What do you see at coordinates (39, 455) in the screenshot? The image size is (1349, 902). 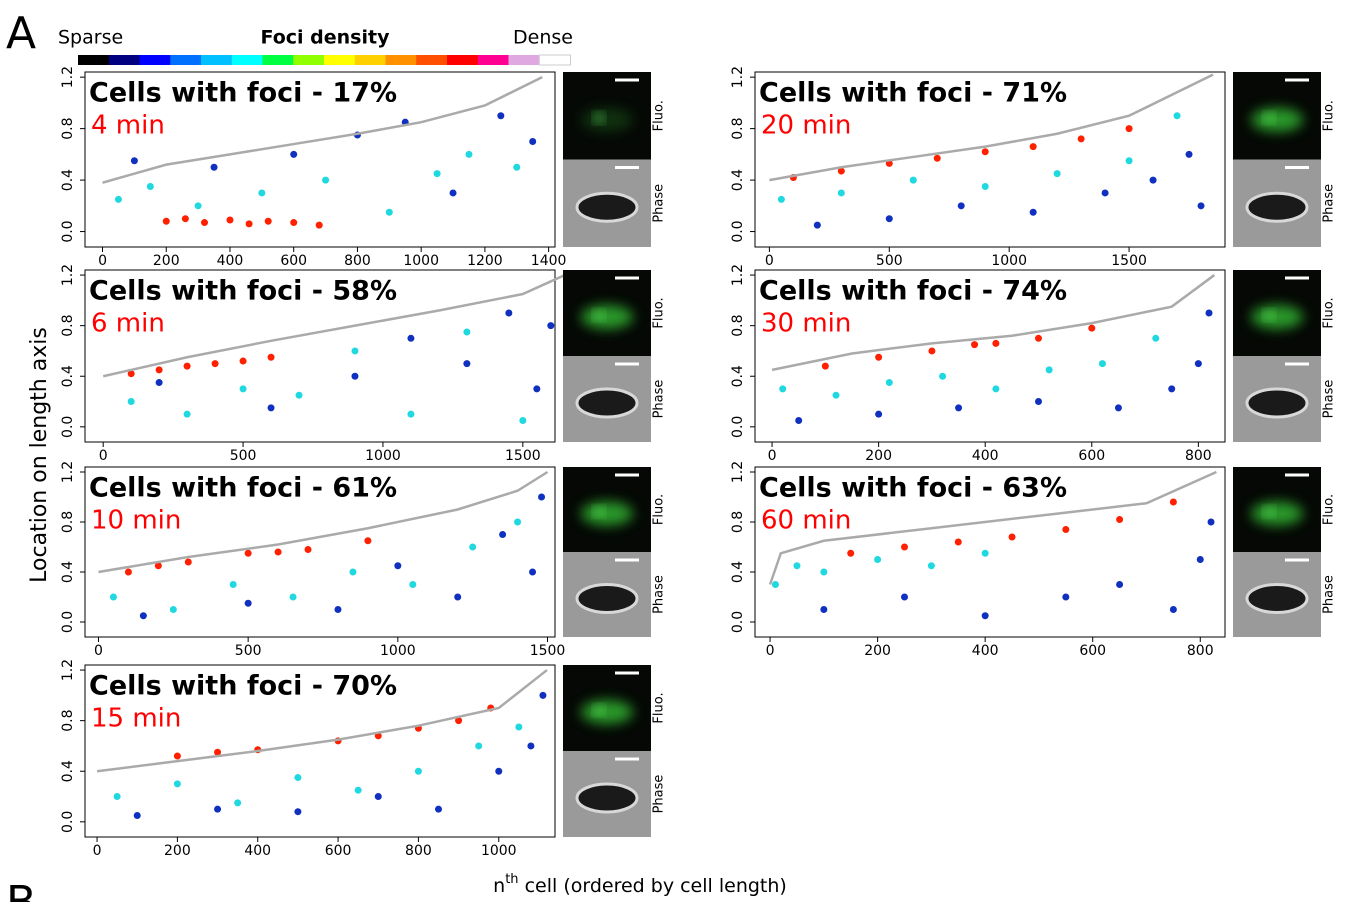 I see `y-axis-label: Location on length axis` at bounding box center [39, 455].